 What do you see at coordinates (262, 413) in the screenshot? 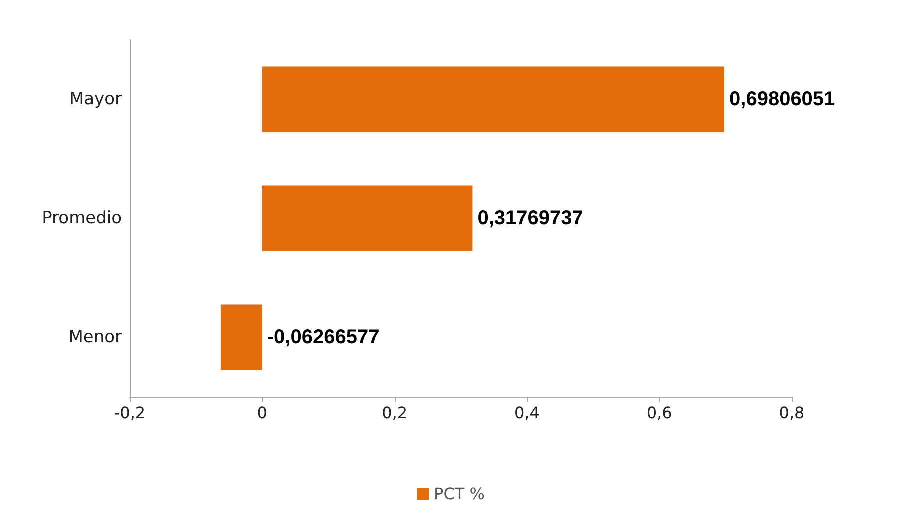
I see `x-tick-label: 0` at bounding box center [262, 413].